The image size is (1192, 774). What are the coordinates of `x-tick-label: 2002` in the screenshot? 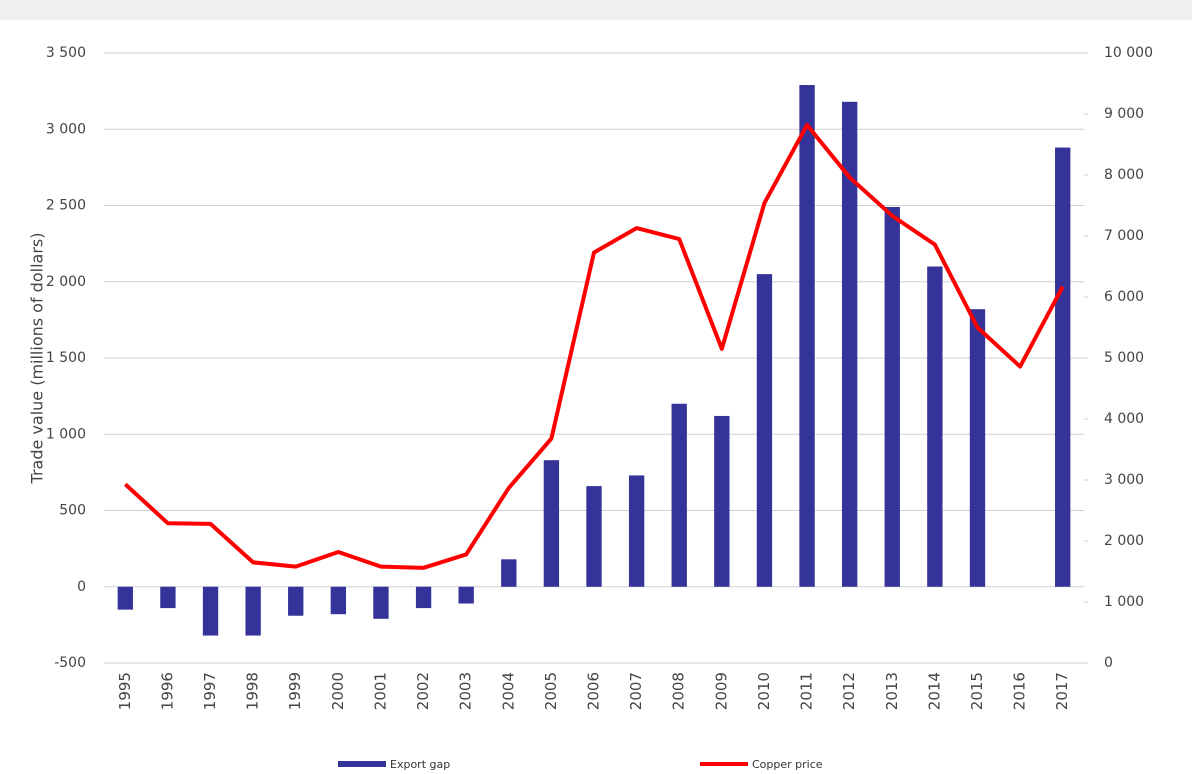 It's located at (423, 691).